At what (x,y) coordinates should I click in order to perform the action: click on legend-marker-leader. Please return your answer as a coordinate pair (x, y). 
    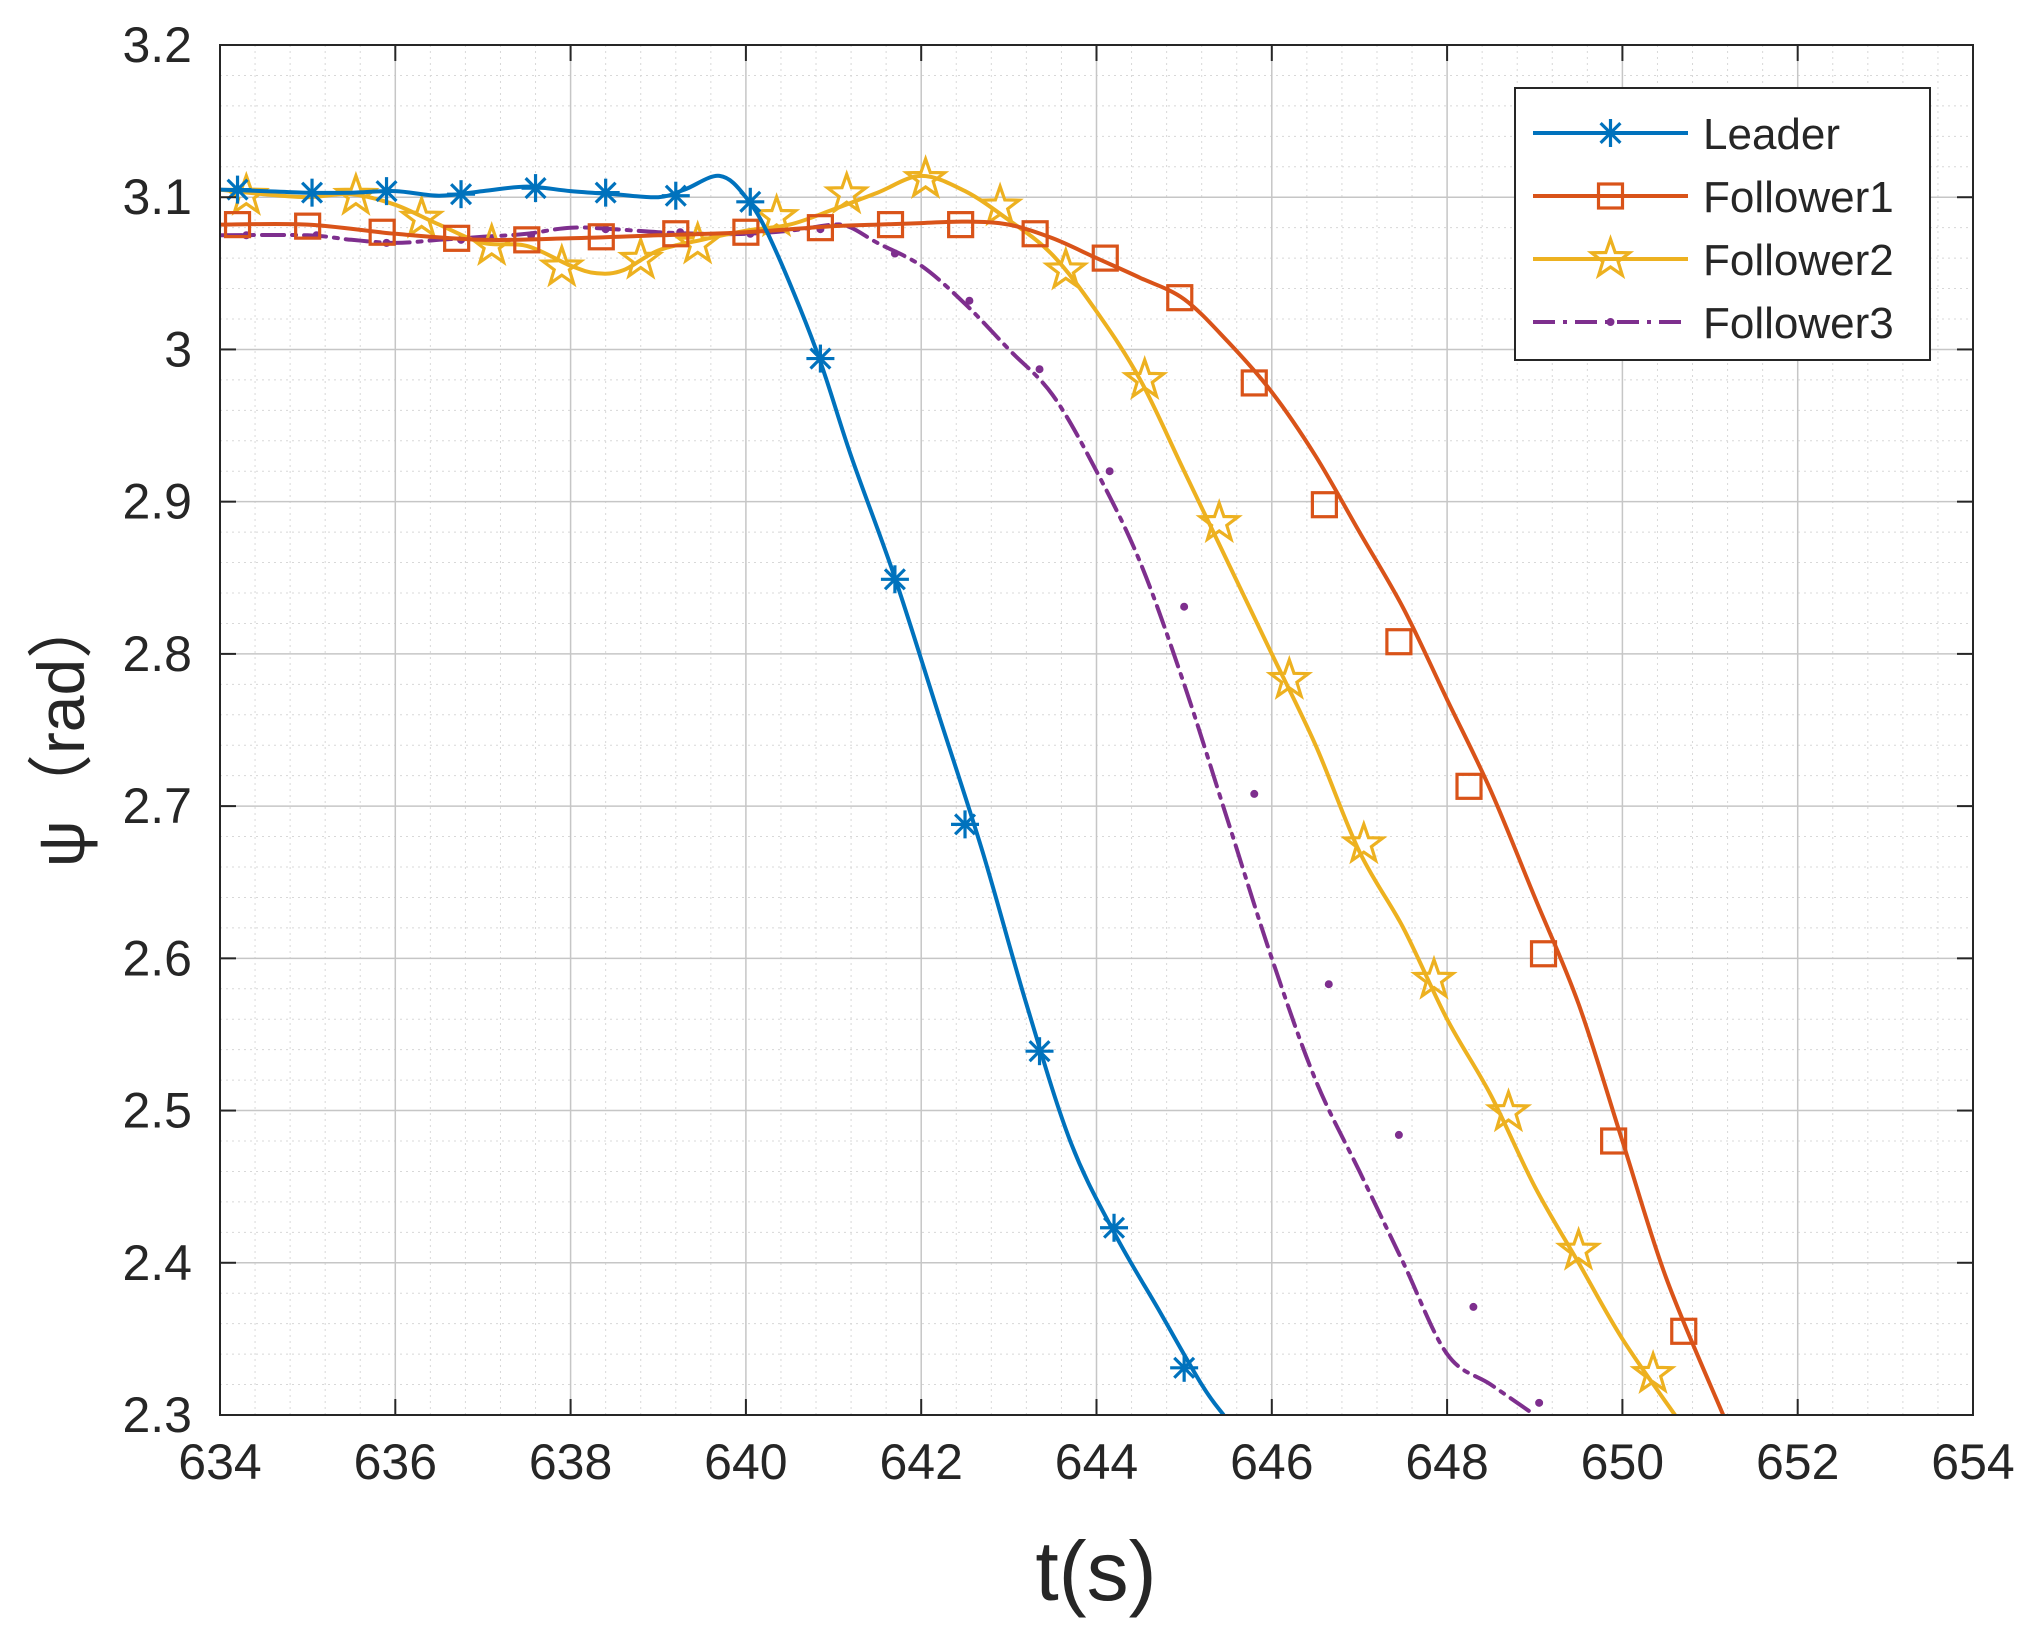
    Looking at the image, I should click on (1610, 133).